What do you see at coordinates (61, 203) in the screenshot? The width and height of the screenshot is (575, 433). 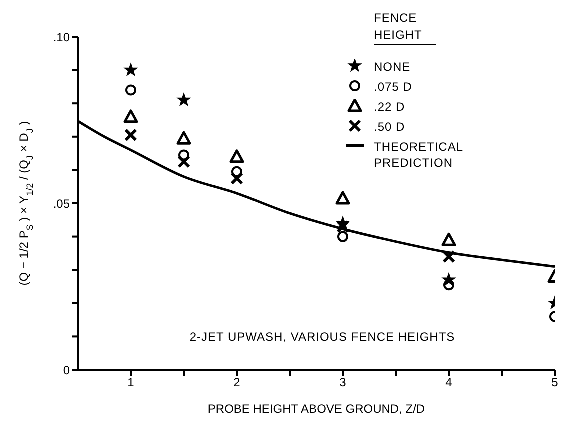 I see `y-tick-label: .05` at bounding box center [61, 203].